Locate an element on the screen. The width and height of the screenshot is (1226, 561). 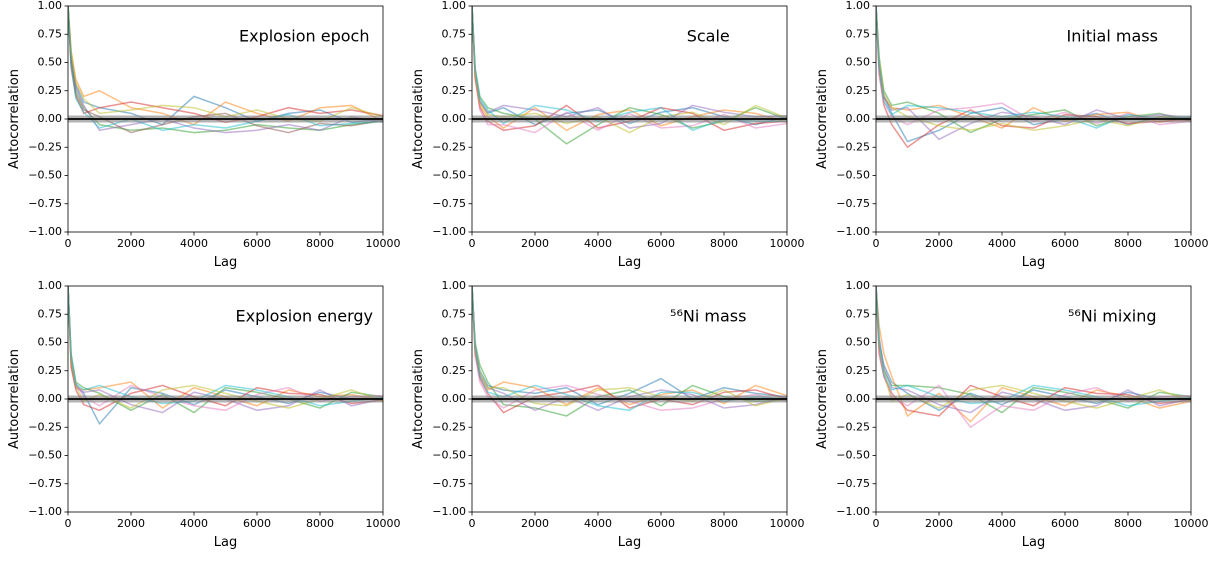
panel-title: Scale is located at coordinates (708, 35).